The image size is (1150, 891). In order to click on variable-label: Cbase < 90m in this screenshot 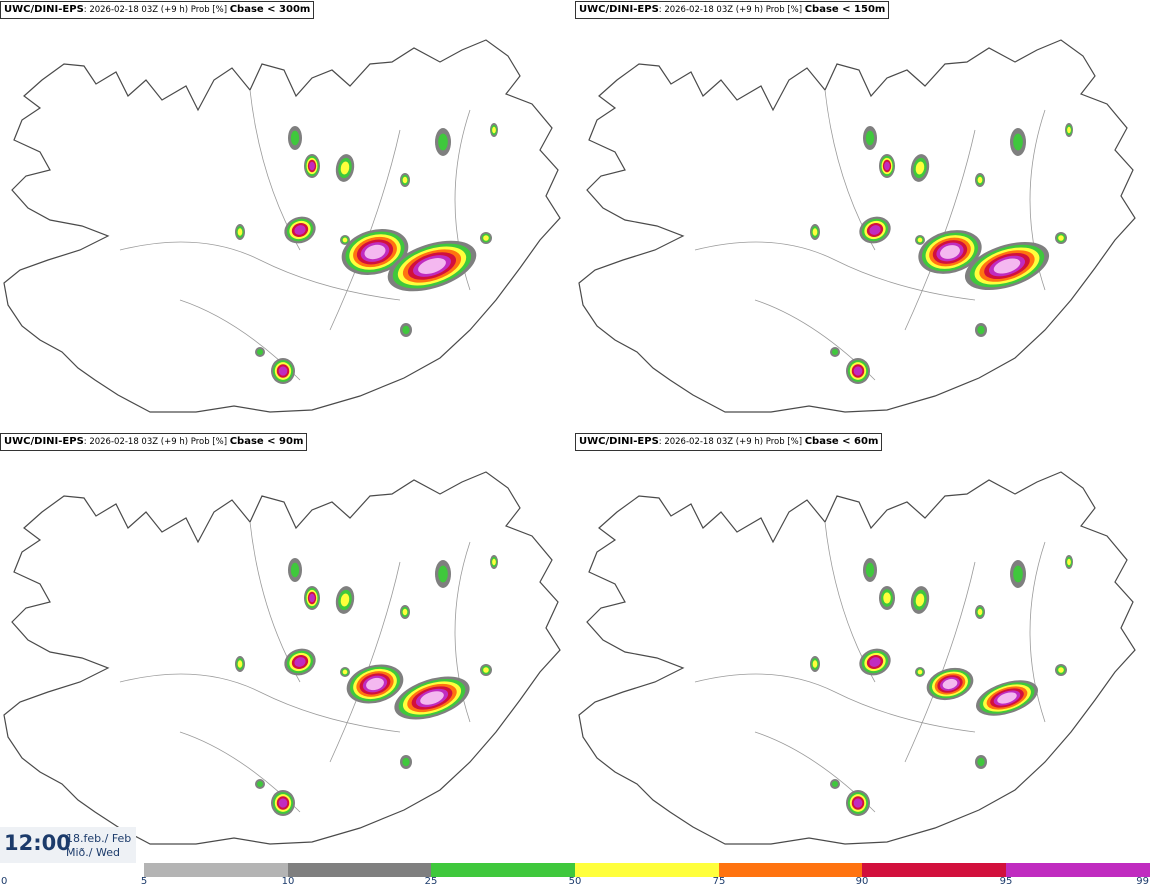, I will do `click(266, 441)`.